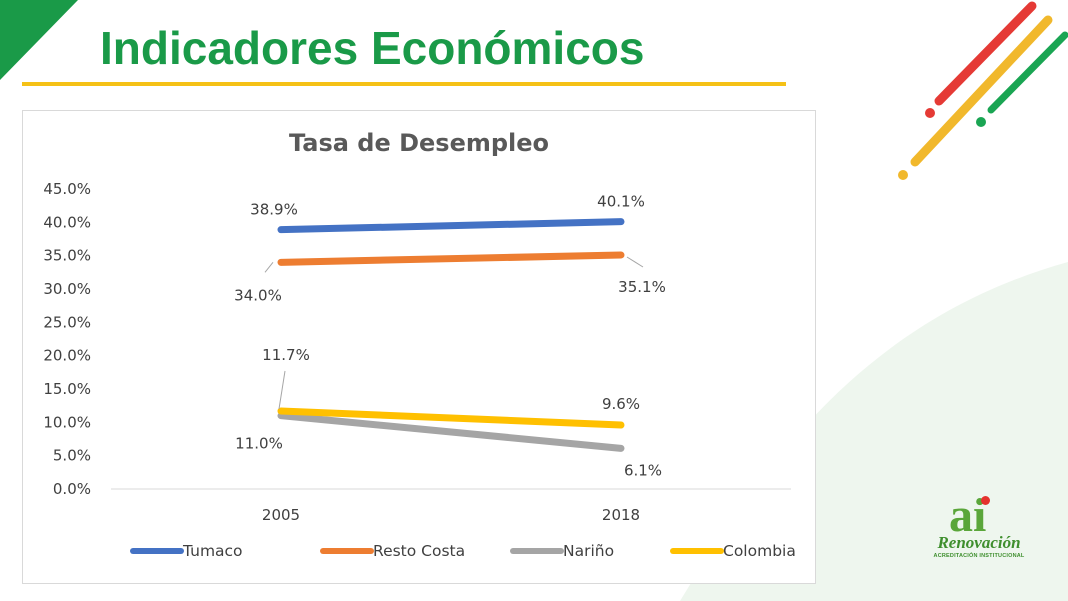  What do you see at coordinates (451, 258) in the screenshot?
I see `series-line-resto-costa` at bounding box center [451, 258].